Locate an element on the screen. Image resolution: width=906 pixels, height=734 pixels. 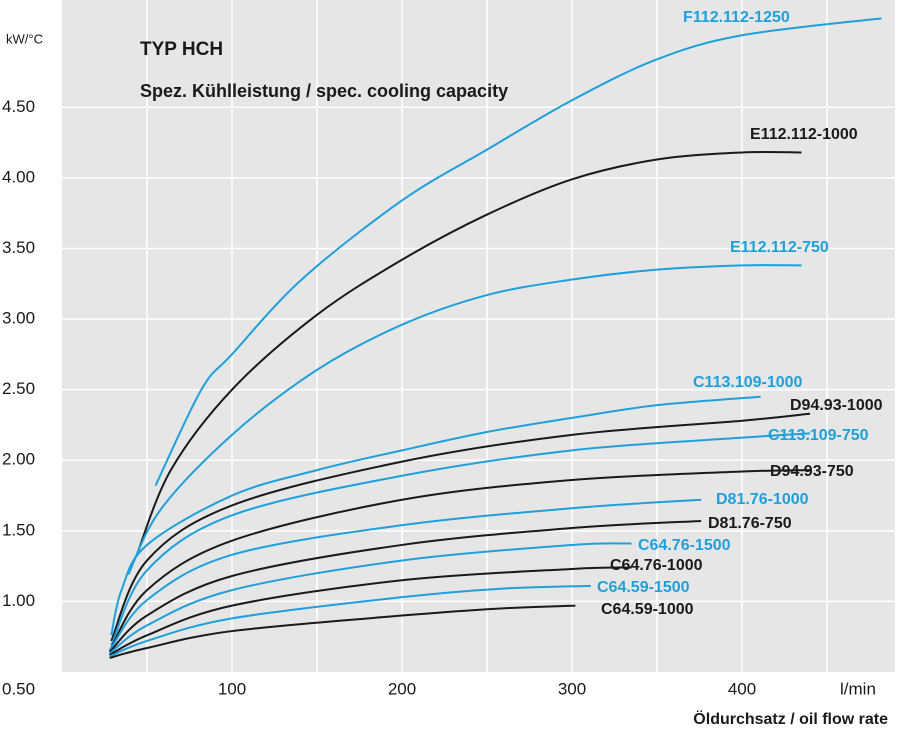
y-unit: kW/°C is located at coordinates (24, 38).